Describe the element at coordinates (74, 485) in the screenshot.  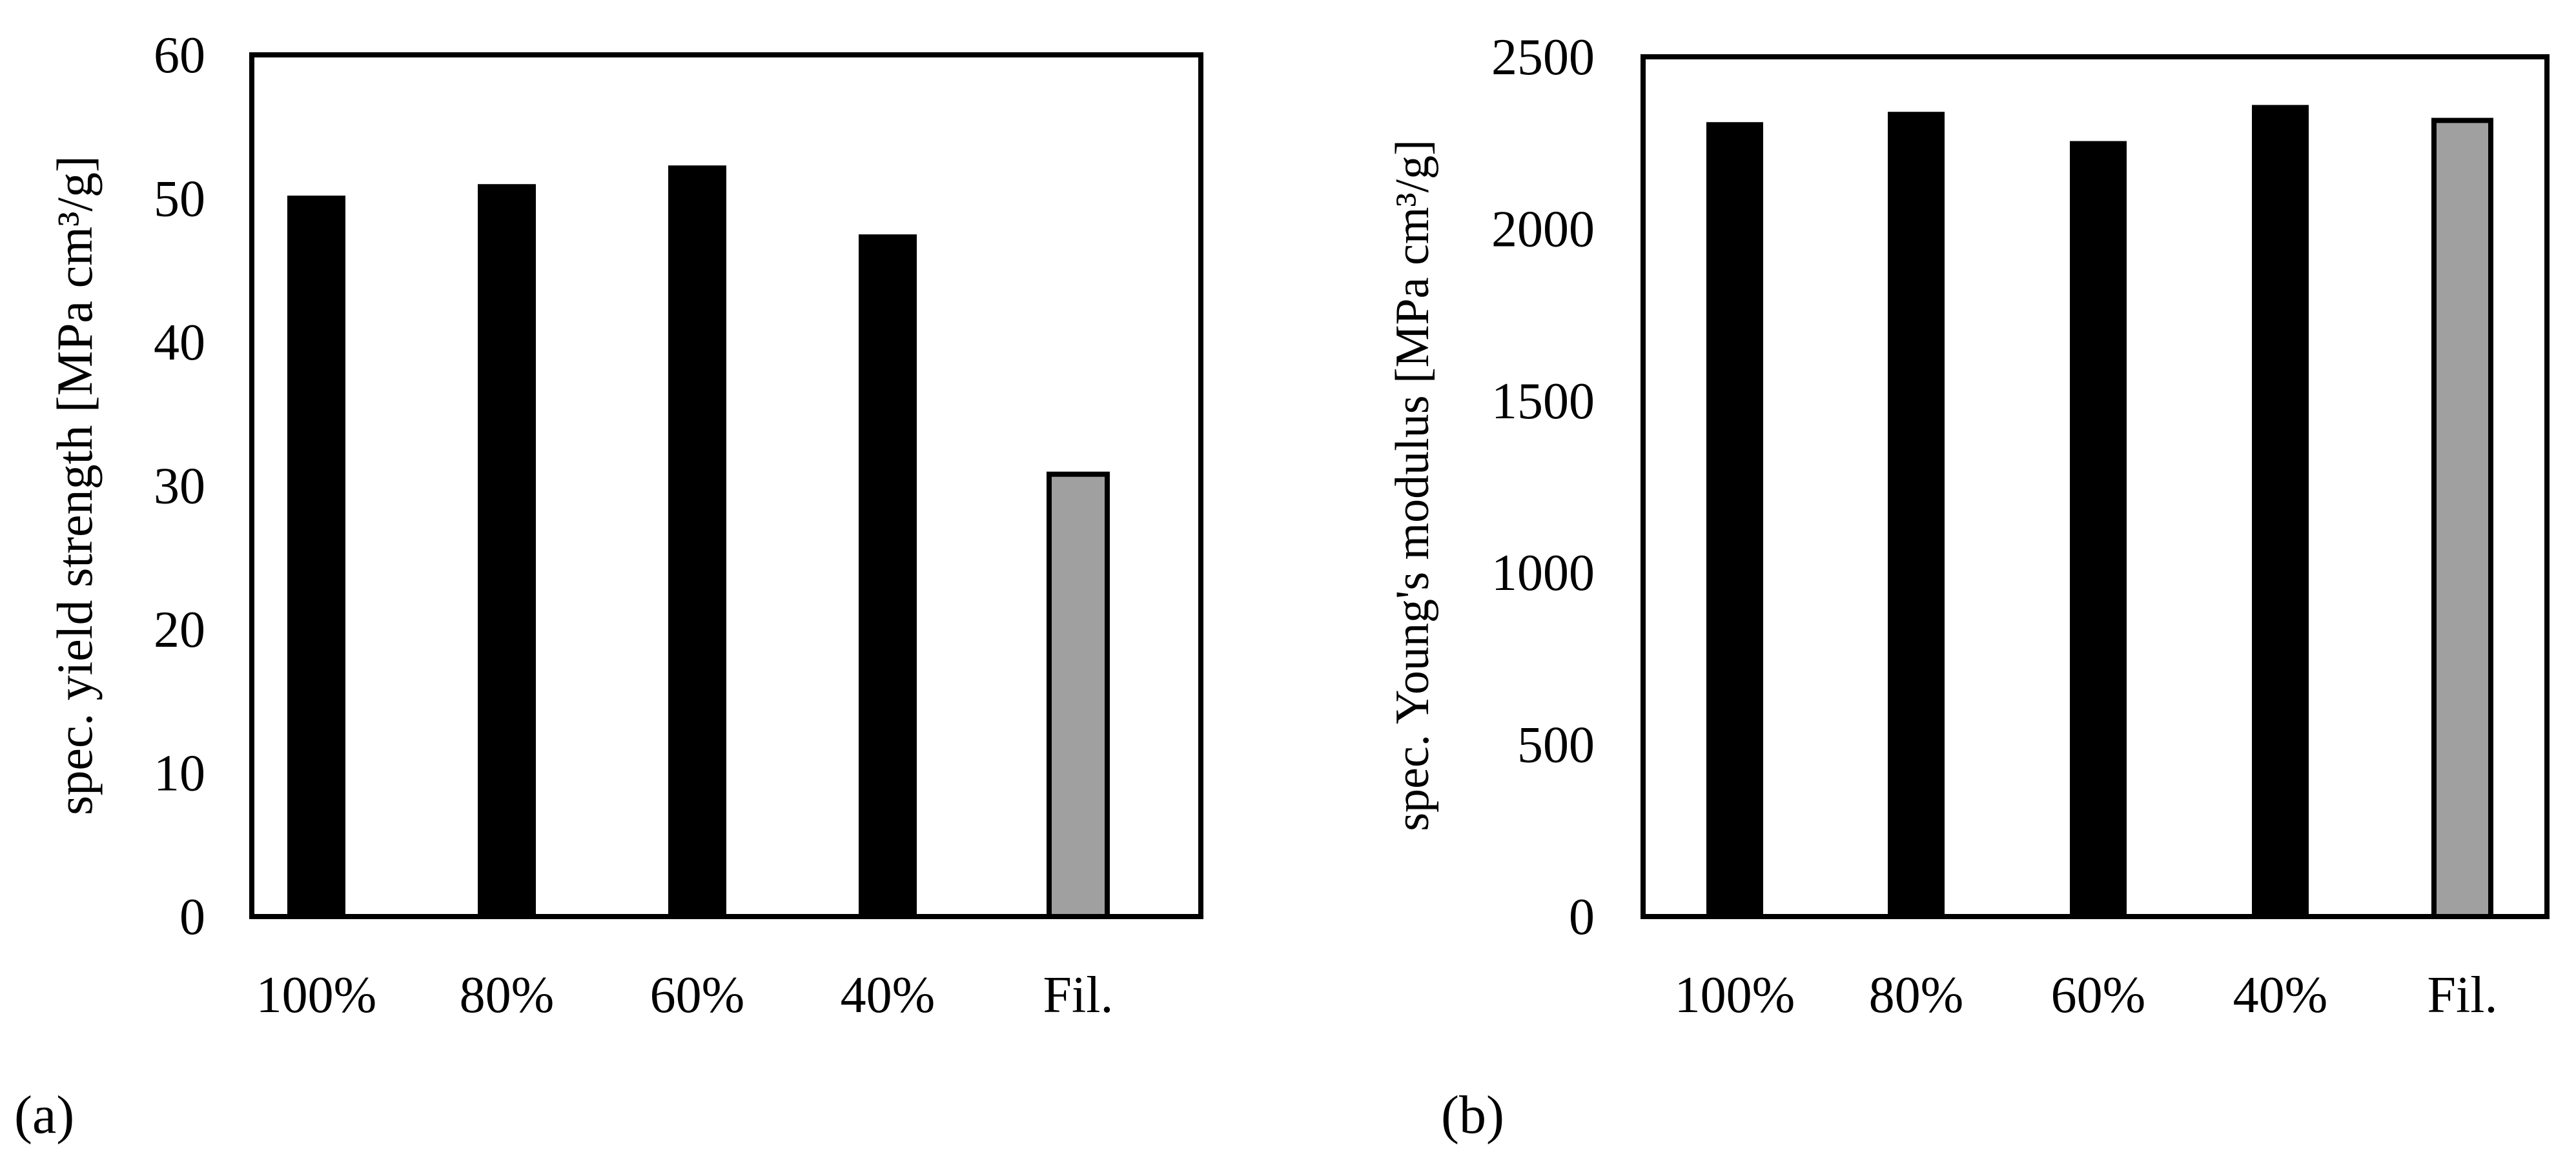
I see `y-axis-label-a: spec. yield strength [MPa cm³/g]` at that location.